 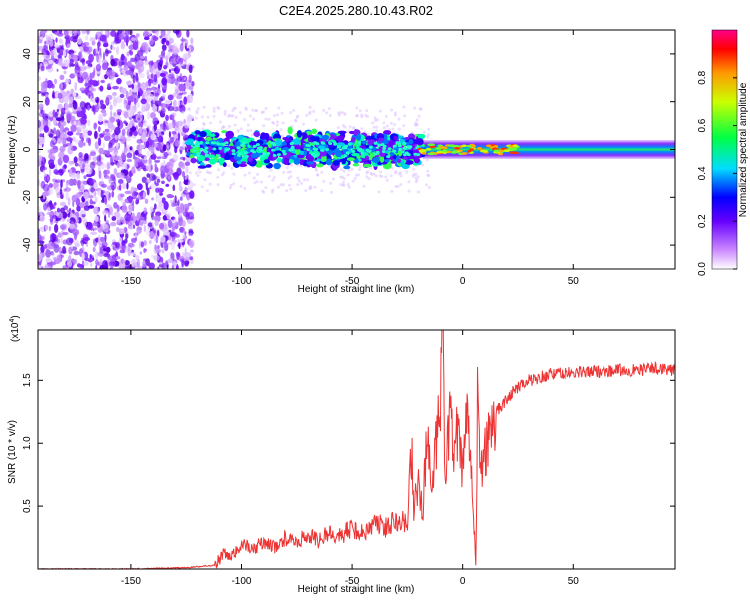 What do you see at coordinates (15, 328) in the screenshot?
I see `snr-multiplier: (x104)` at bounding box center [15, 328].